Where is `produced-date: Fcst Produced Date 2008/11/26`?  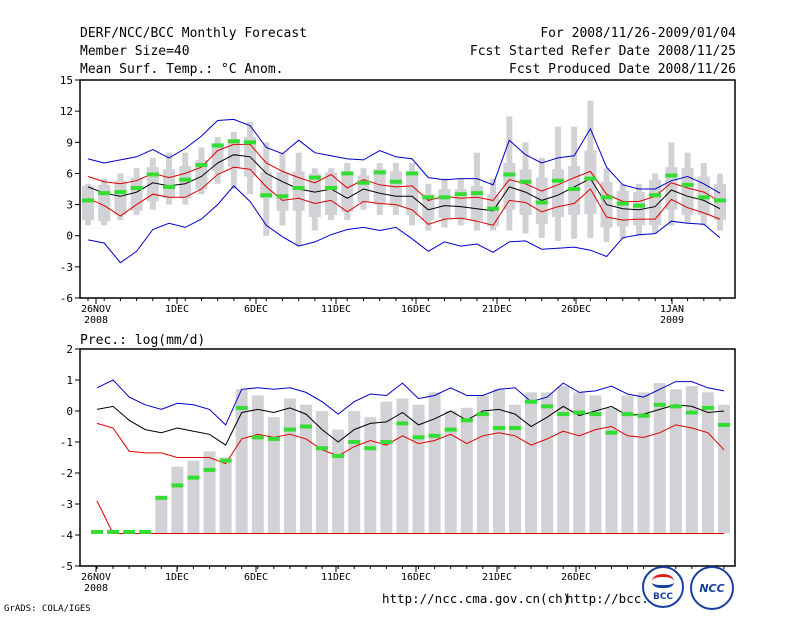
produced-date: Fcst Produced Date 2008/11/26 is located at coordinates (622, 69).